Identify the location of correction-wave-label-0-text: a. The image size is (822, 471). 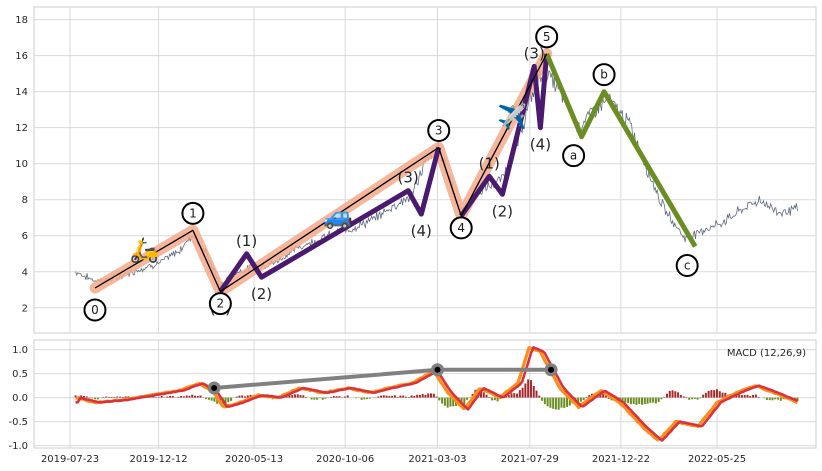
(573, 156).